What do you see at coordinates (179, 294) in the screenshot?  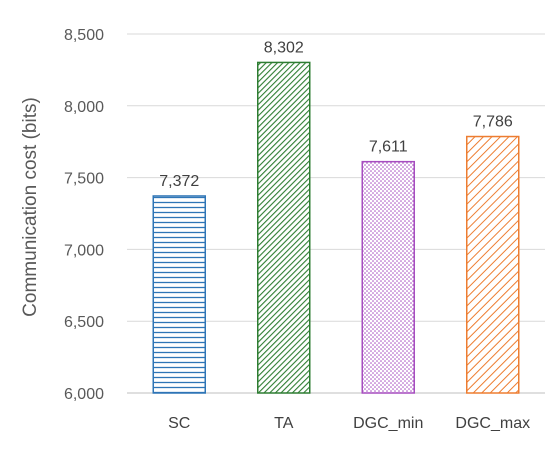 I see `bar-sc` at bounding box center [179, 294].